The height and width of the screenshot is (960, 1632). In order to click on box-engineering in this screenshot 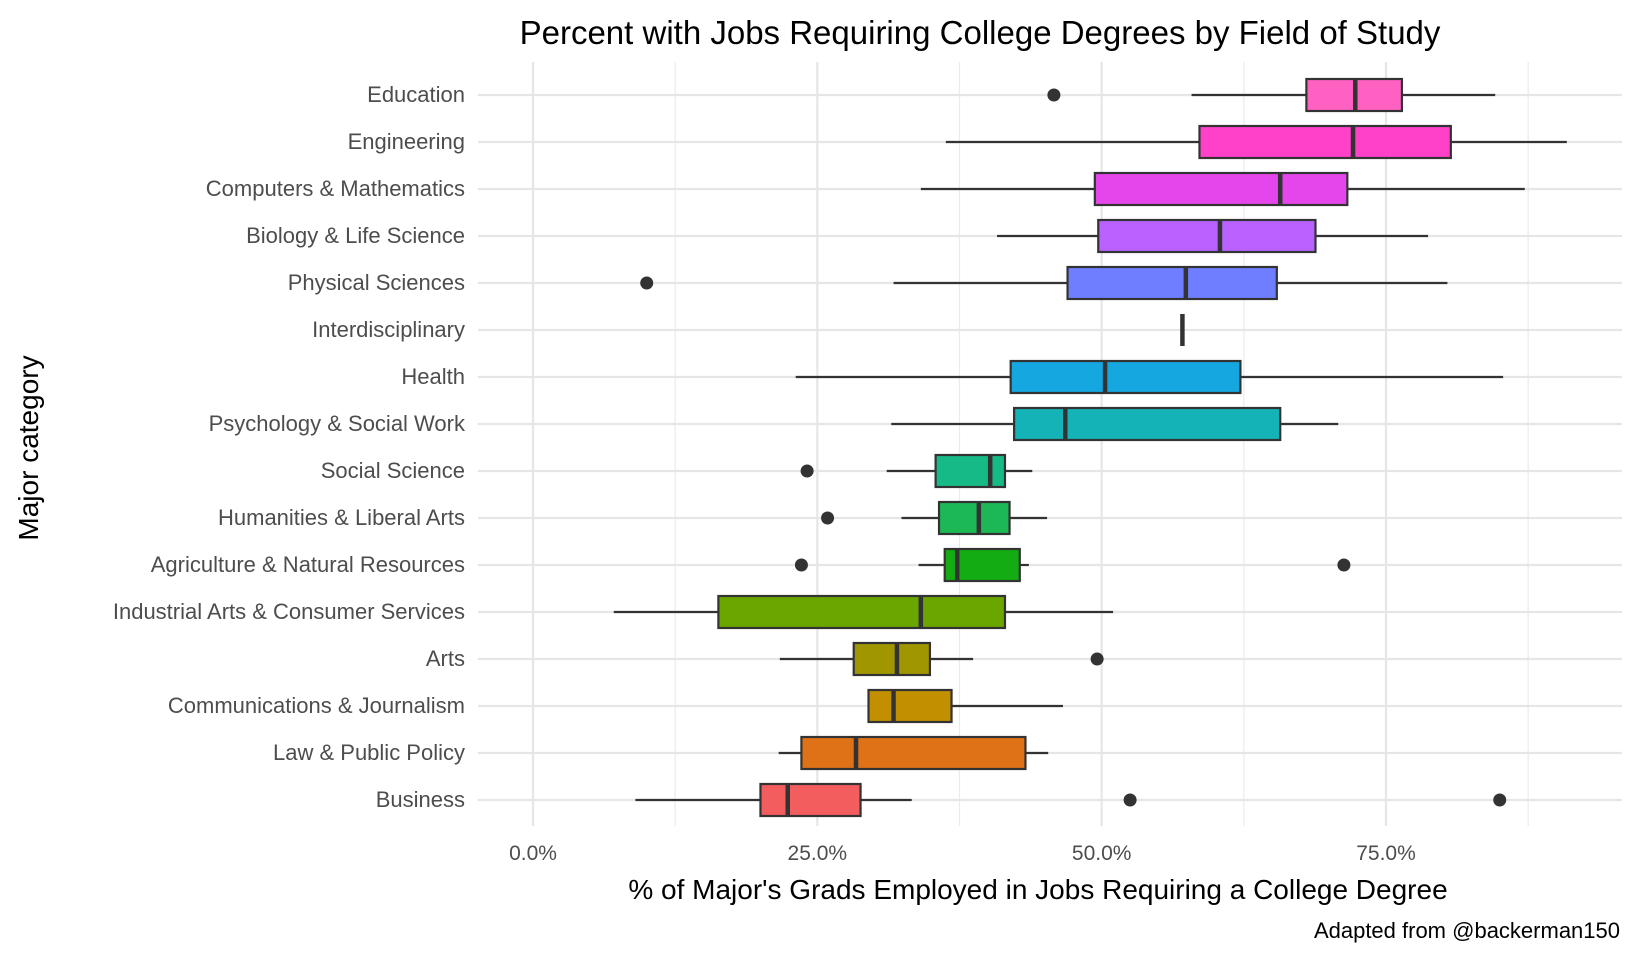, I will do `click(1256, 142)`.